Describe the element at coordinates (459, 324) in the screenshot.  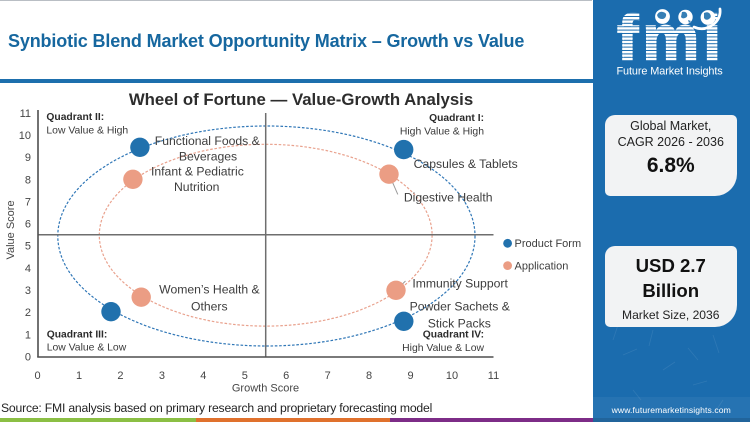
I see `svg-text: Stick Packs` at that location.